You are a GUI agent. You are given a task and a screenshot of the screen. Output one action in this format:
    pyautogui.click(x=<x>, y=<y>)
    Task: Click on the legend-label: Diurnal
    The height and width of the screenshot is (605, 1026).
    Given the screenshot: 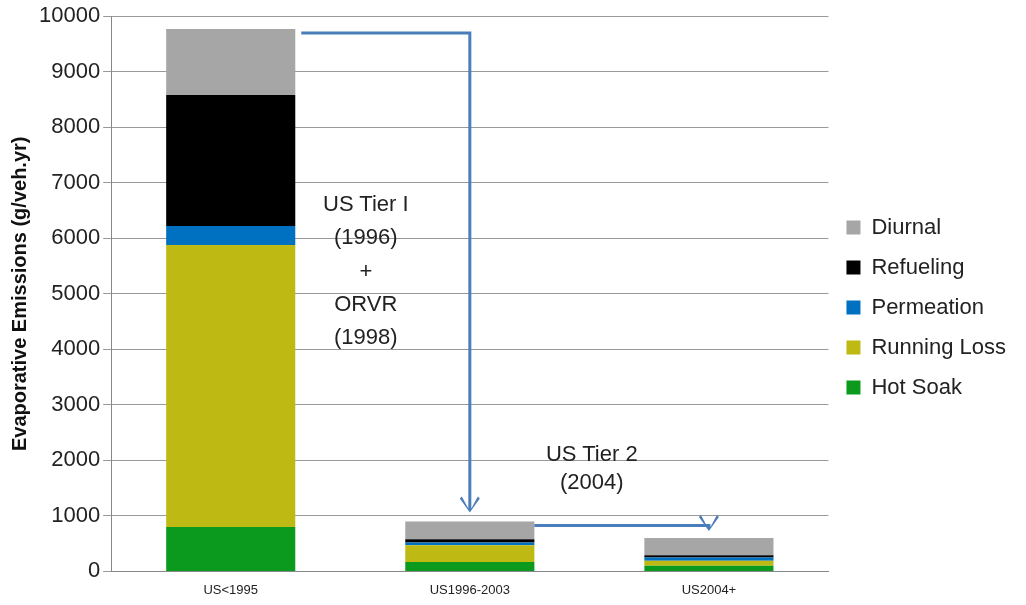 What is the action you would take?
    pyautogui.click(x=906, y=226)
    